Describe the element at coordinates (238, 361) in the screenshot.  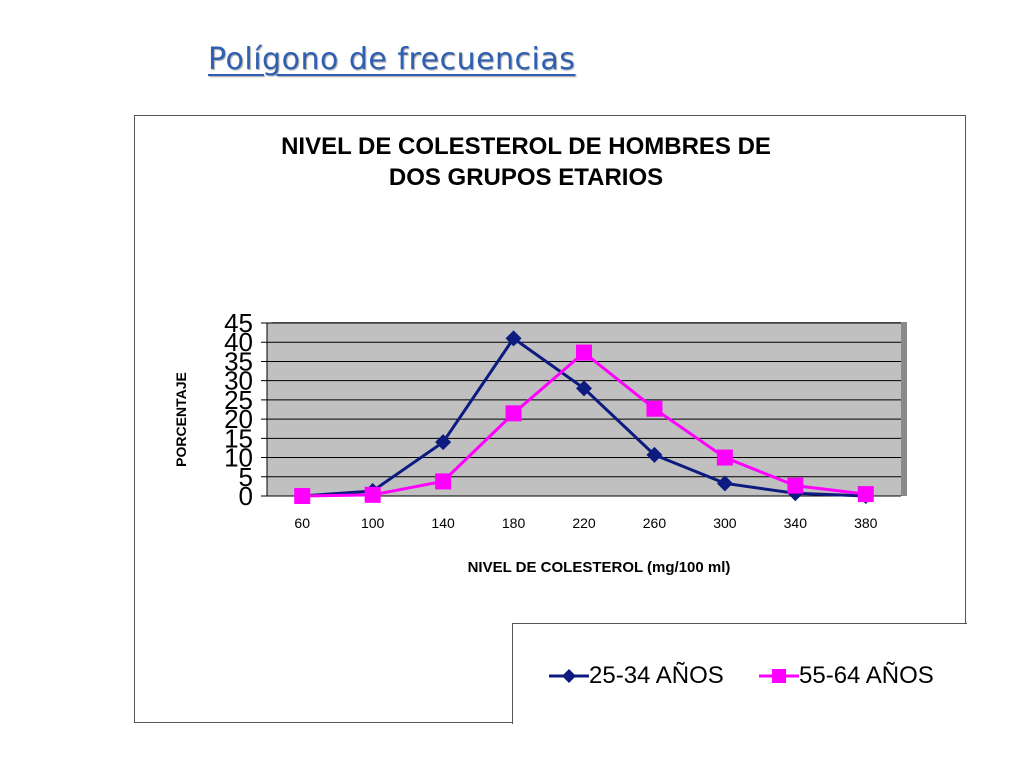
I see `y-tick-label: 35` at that location.